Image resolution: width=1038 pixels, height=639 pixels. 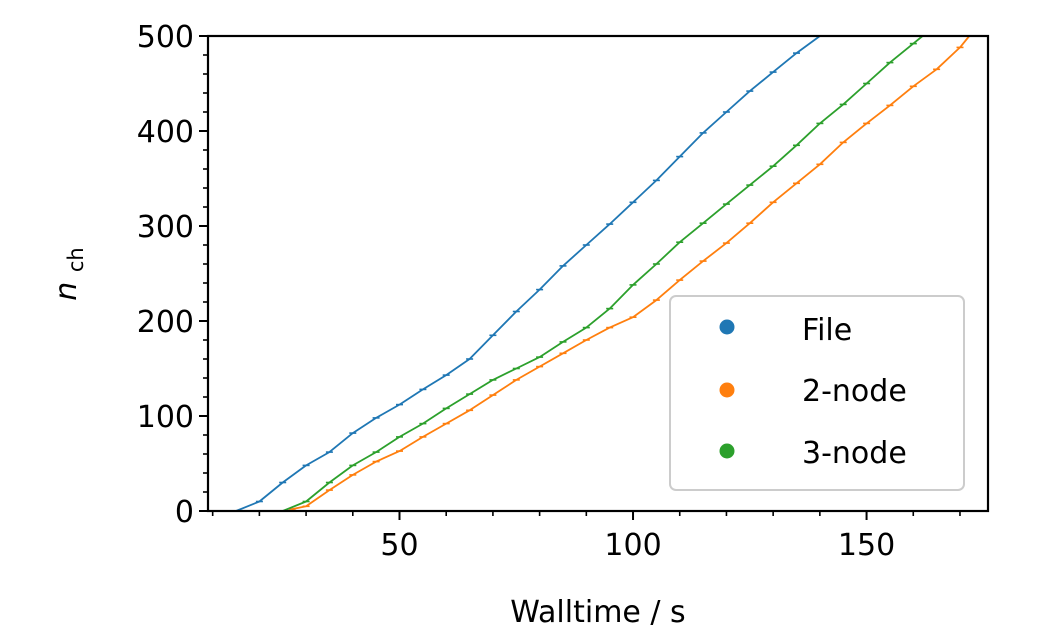 I want to click on legend-marker-3-node, so click(x=727, y=451).